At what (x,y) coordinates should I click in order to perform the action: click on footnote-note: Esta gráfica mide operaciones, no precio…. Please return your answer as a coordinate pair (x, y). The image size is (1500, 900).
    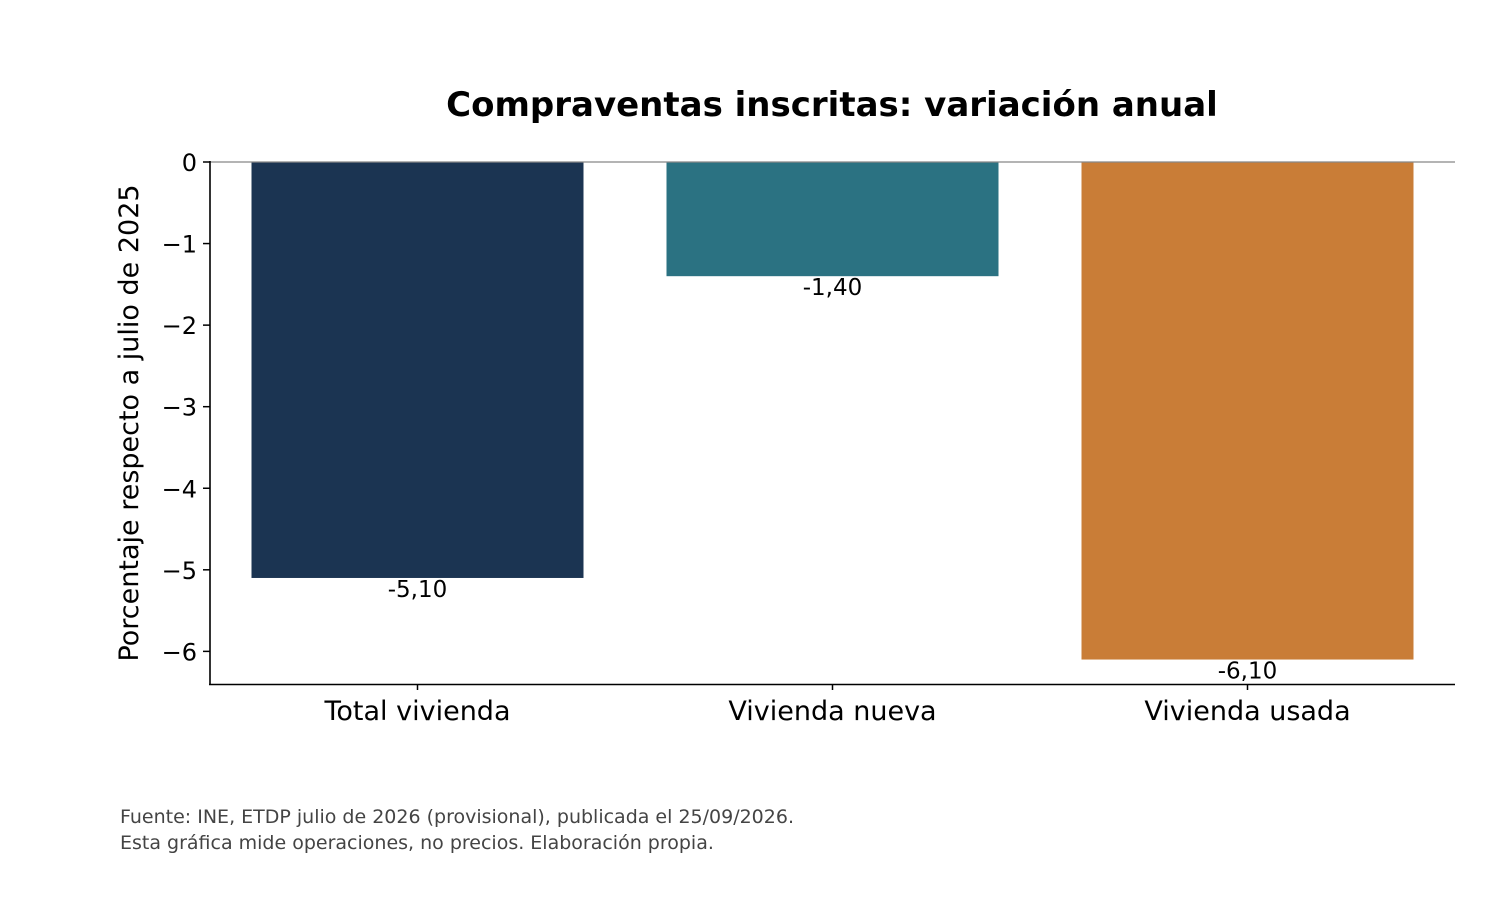
    Looking at the image, I should click on (417, 843).